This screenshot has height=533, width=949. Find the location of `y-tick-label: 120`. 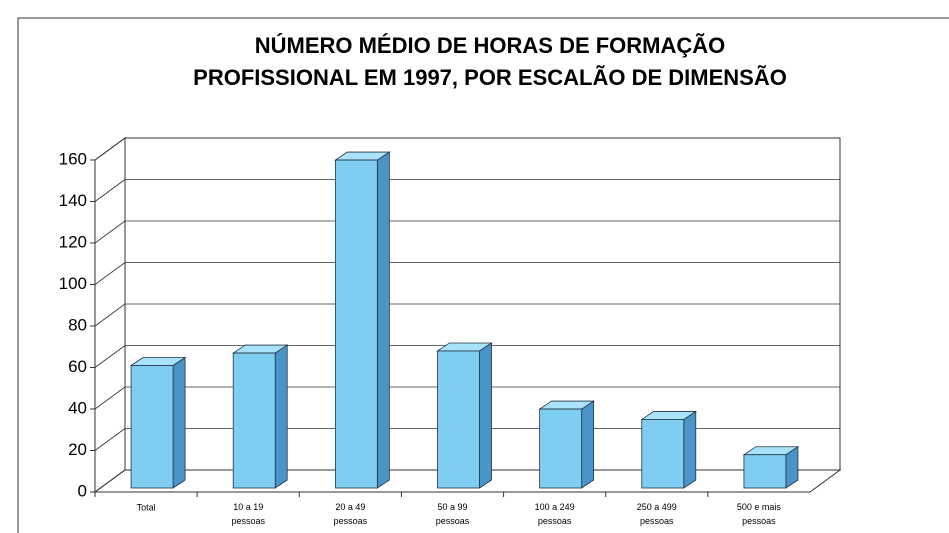

y-tick-label: 120 is located at coordinates (73, 241).